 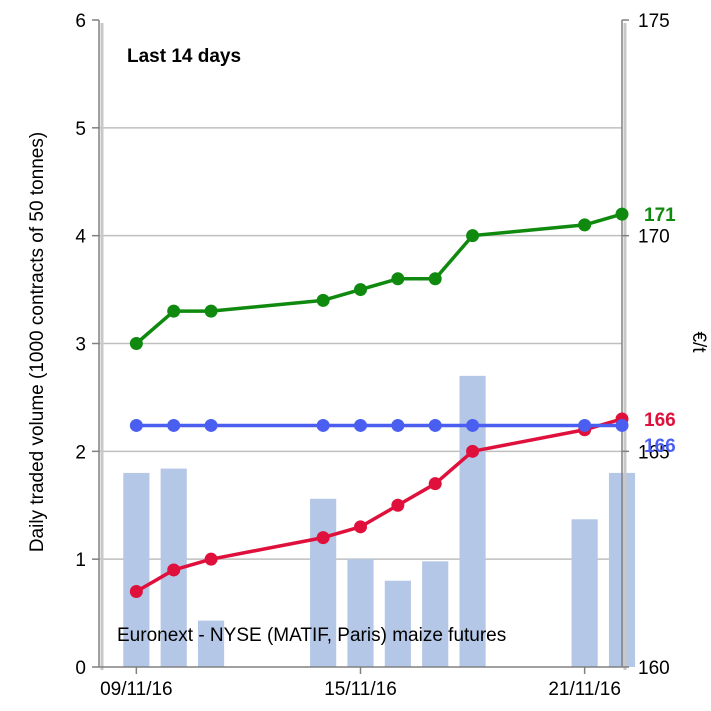 I want to click on x-axis-tick-label: 21/11/16, so click(x=584, y=689).